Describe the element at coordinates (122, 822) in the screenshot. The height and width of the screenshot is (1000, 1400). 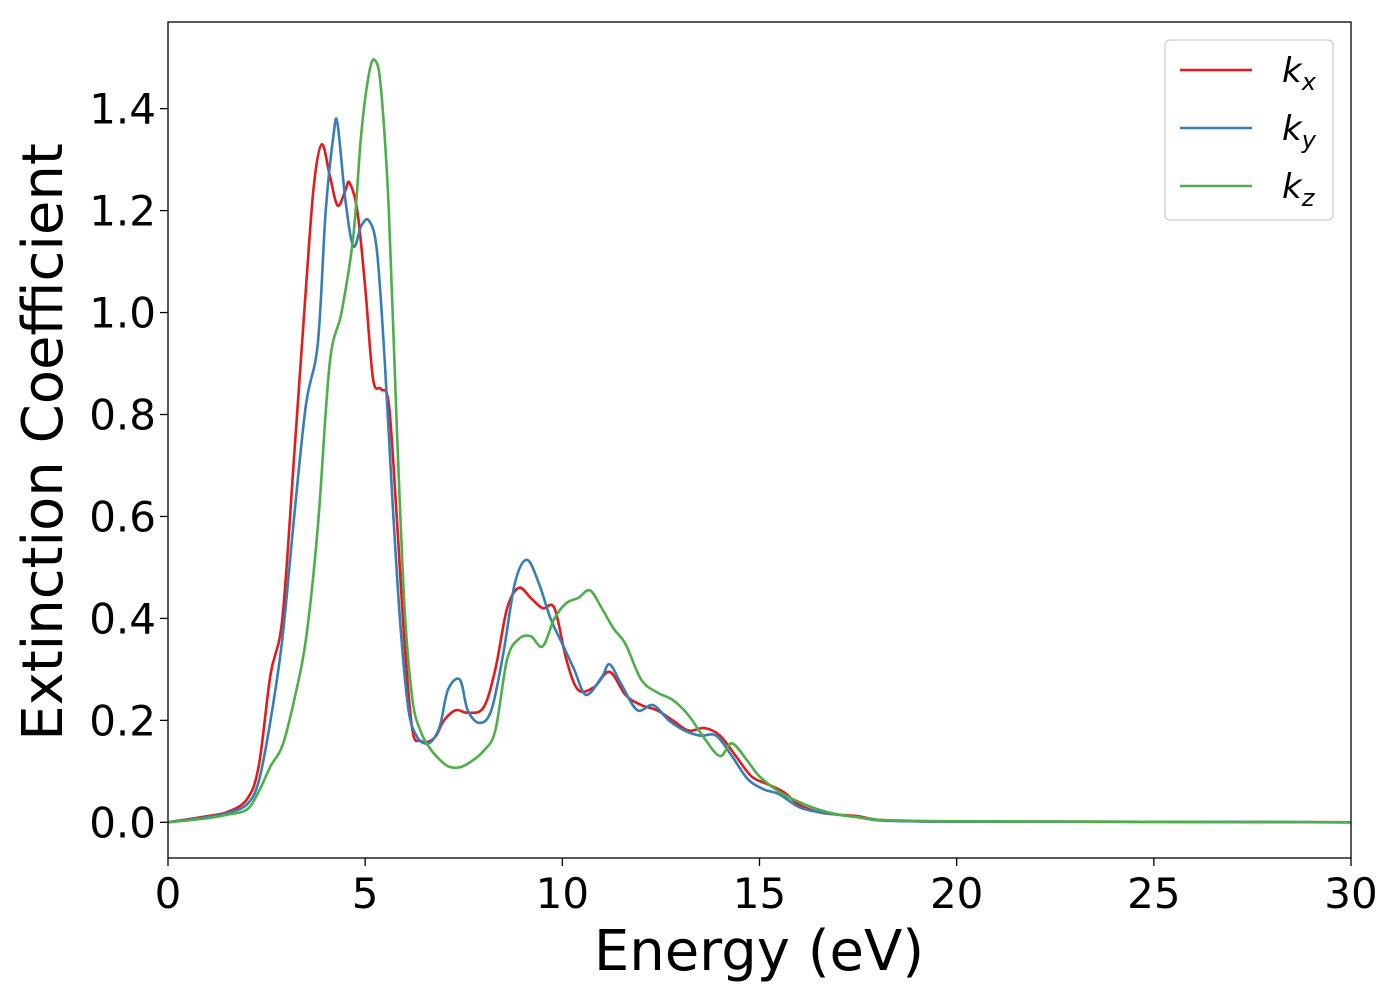
I see `y-tick-label: 0.0` at that location.